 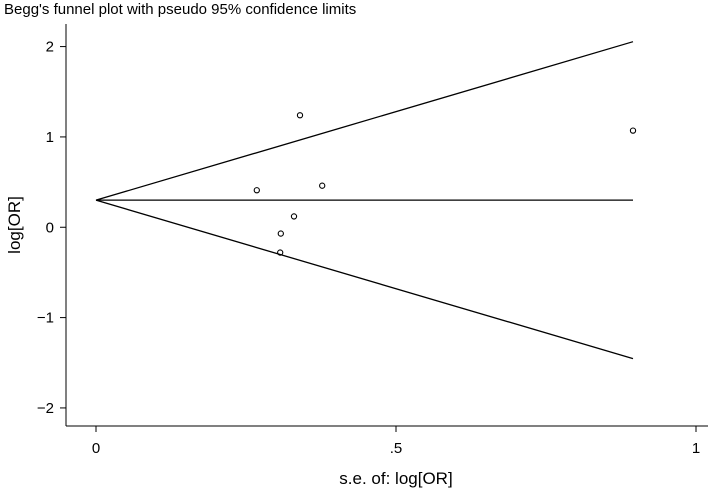 What do you see at coordinates (45, 318) in the screenshot?
I see `y-tick-label: −1` at bounding box center [45, 318].